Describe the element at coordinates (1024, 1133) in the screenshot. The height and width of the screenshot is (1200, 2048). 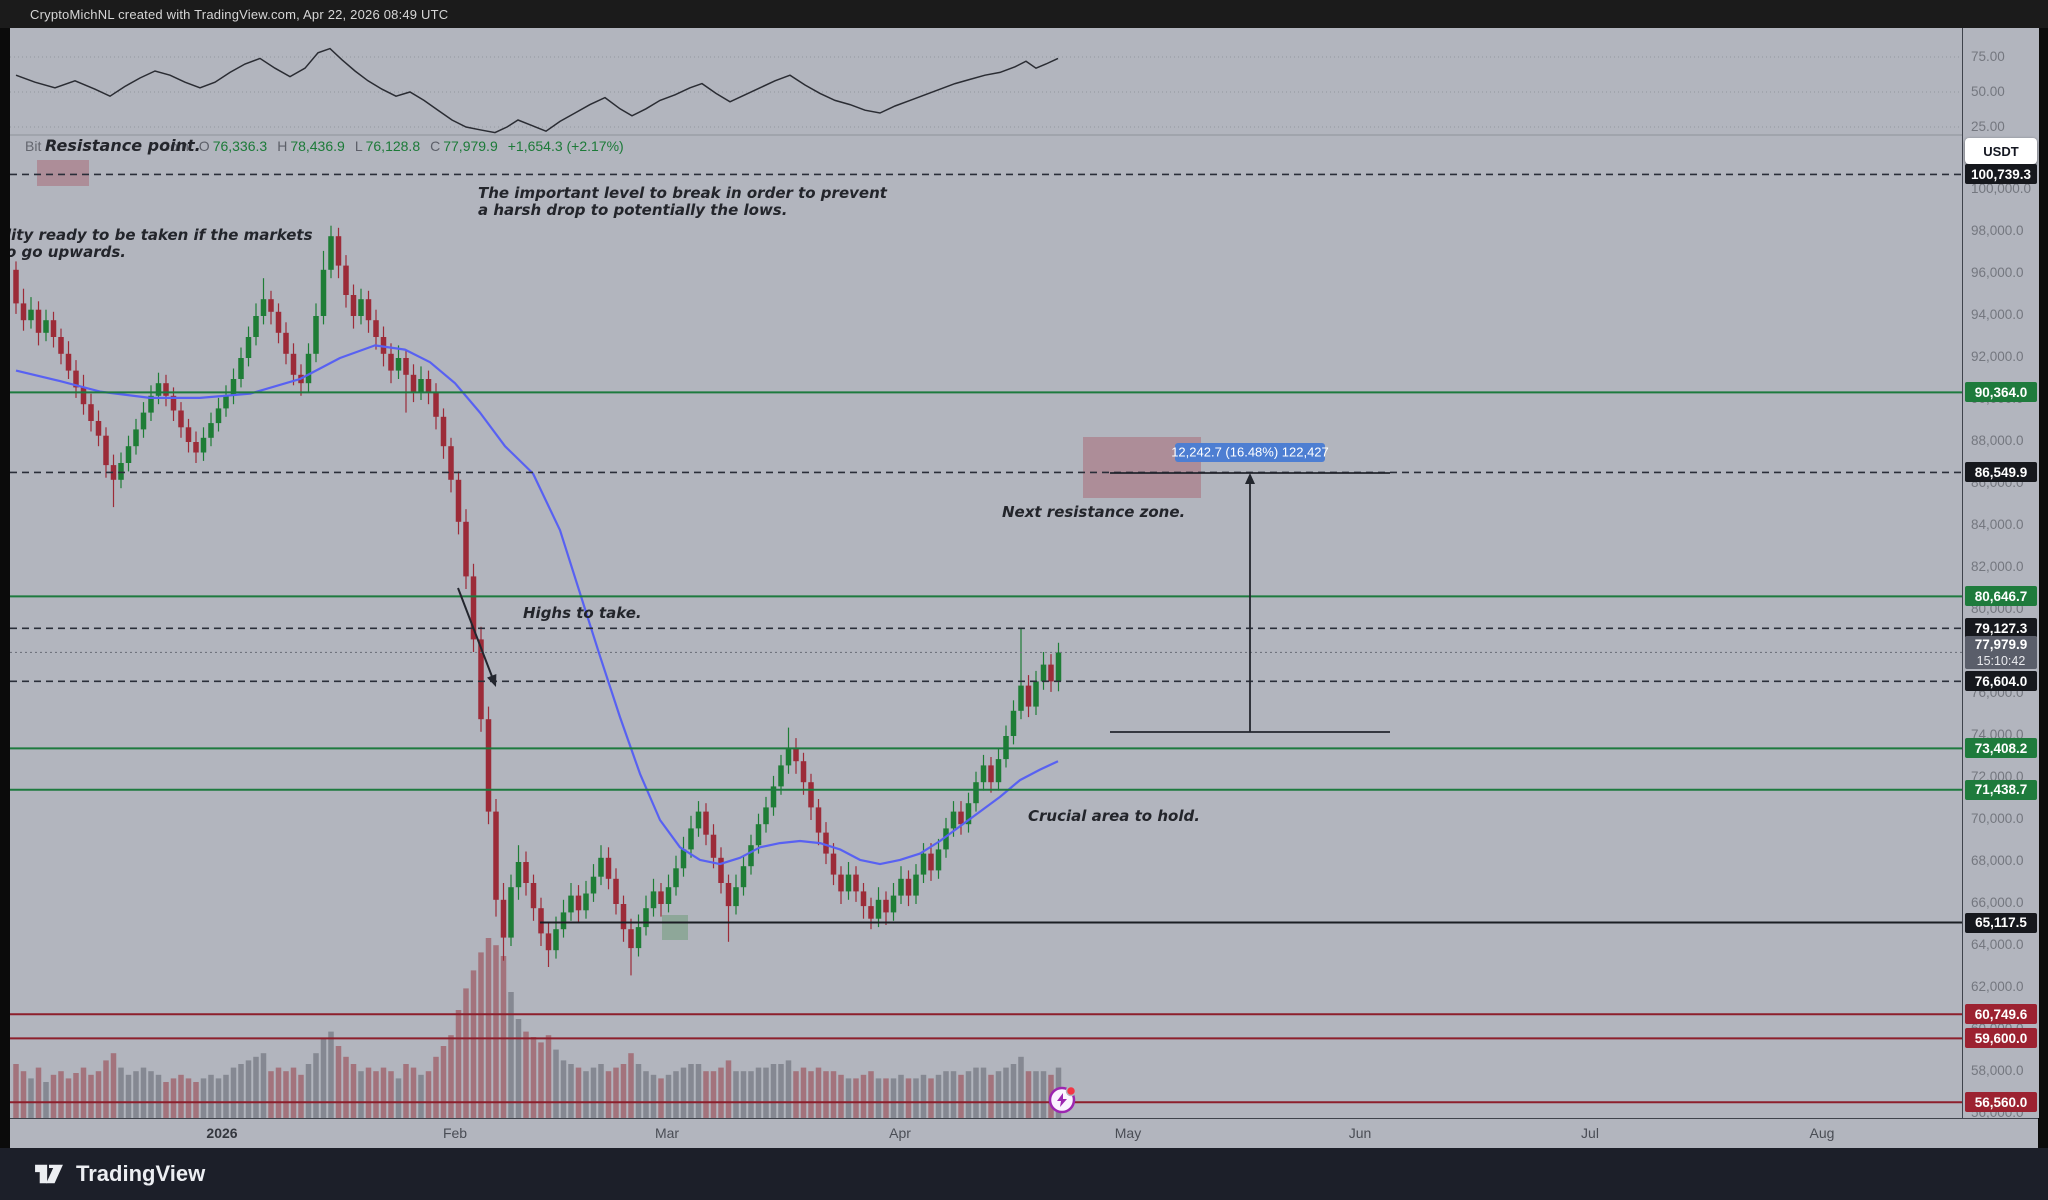
I see `time-axis: 2026 Feb Mar Apr May Jun Jul Aug` at that location.